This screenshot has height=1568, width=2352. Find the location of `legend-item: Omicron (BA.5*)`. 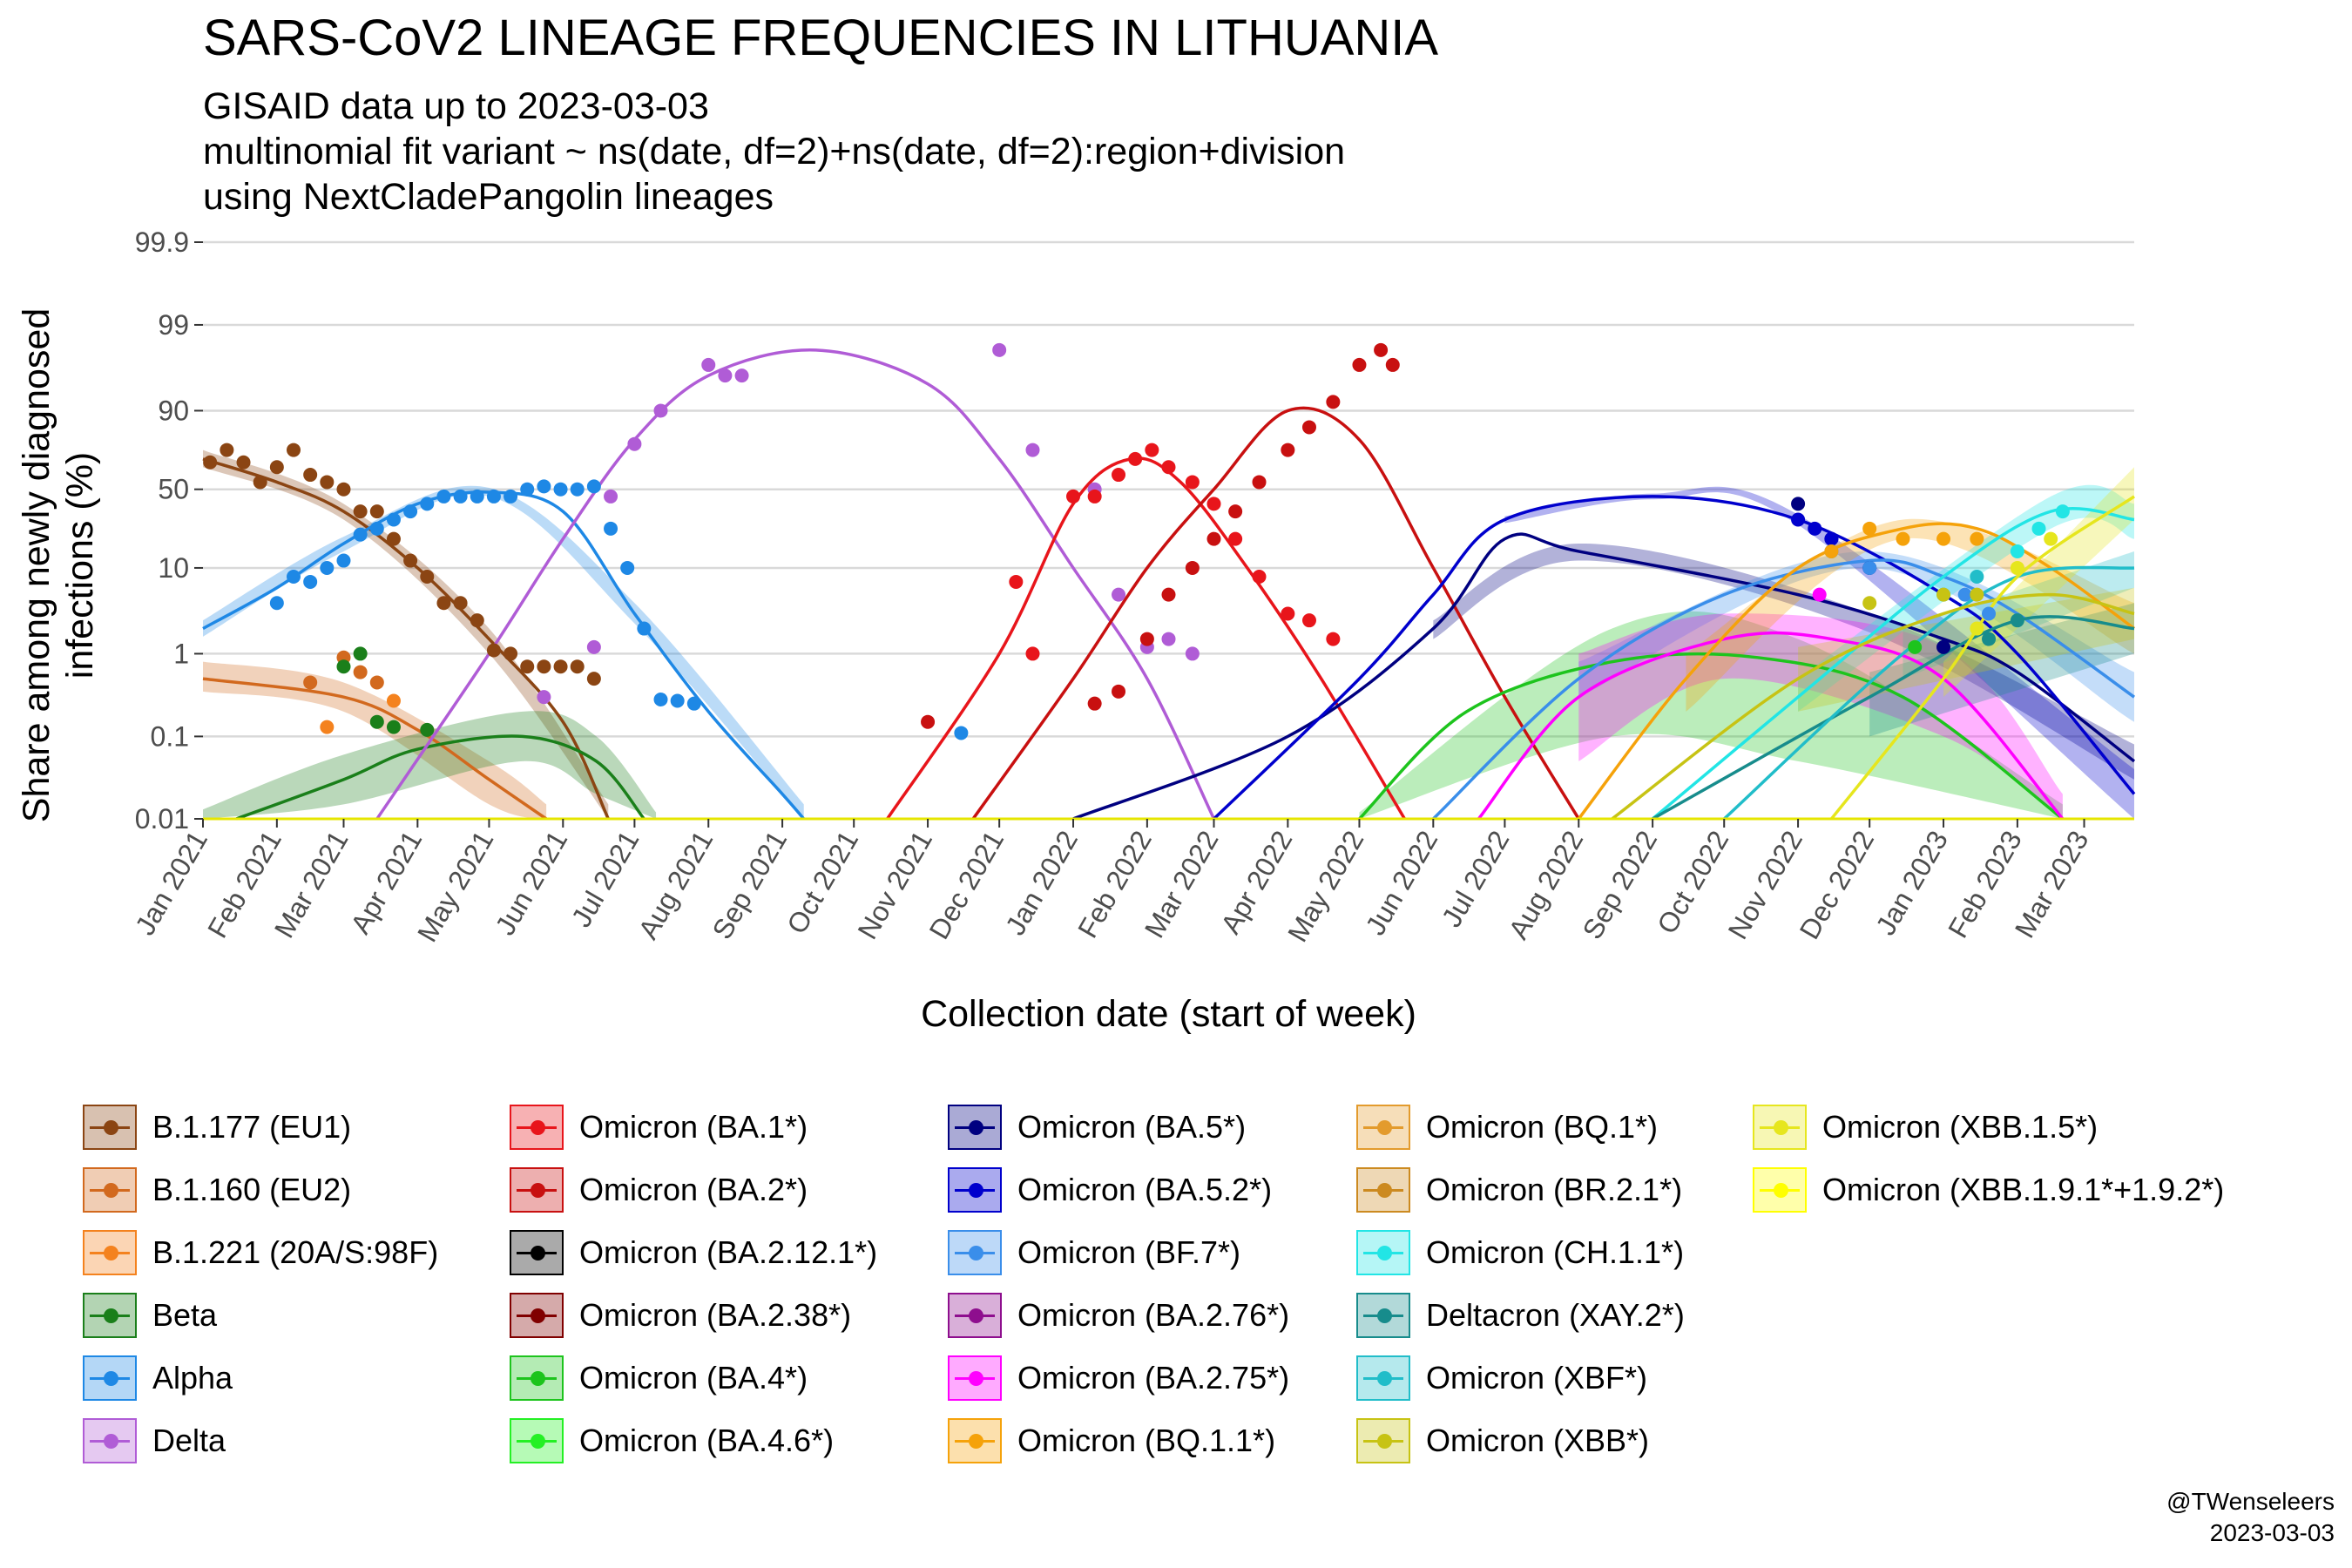

legend-item: Omicron (BA.5*) is located at coordinates (1097, 1127).